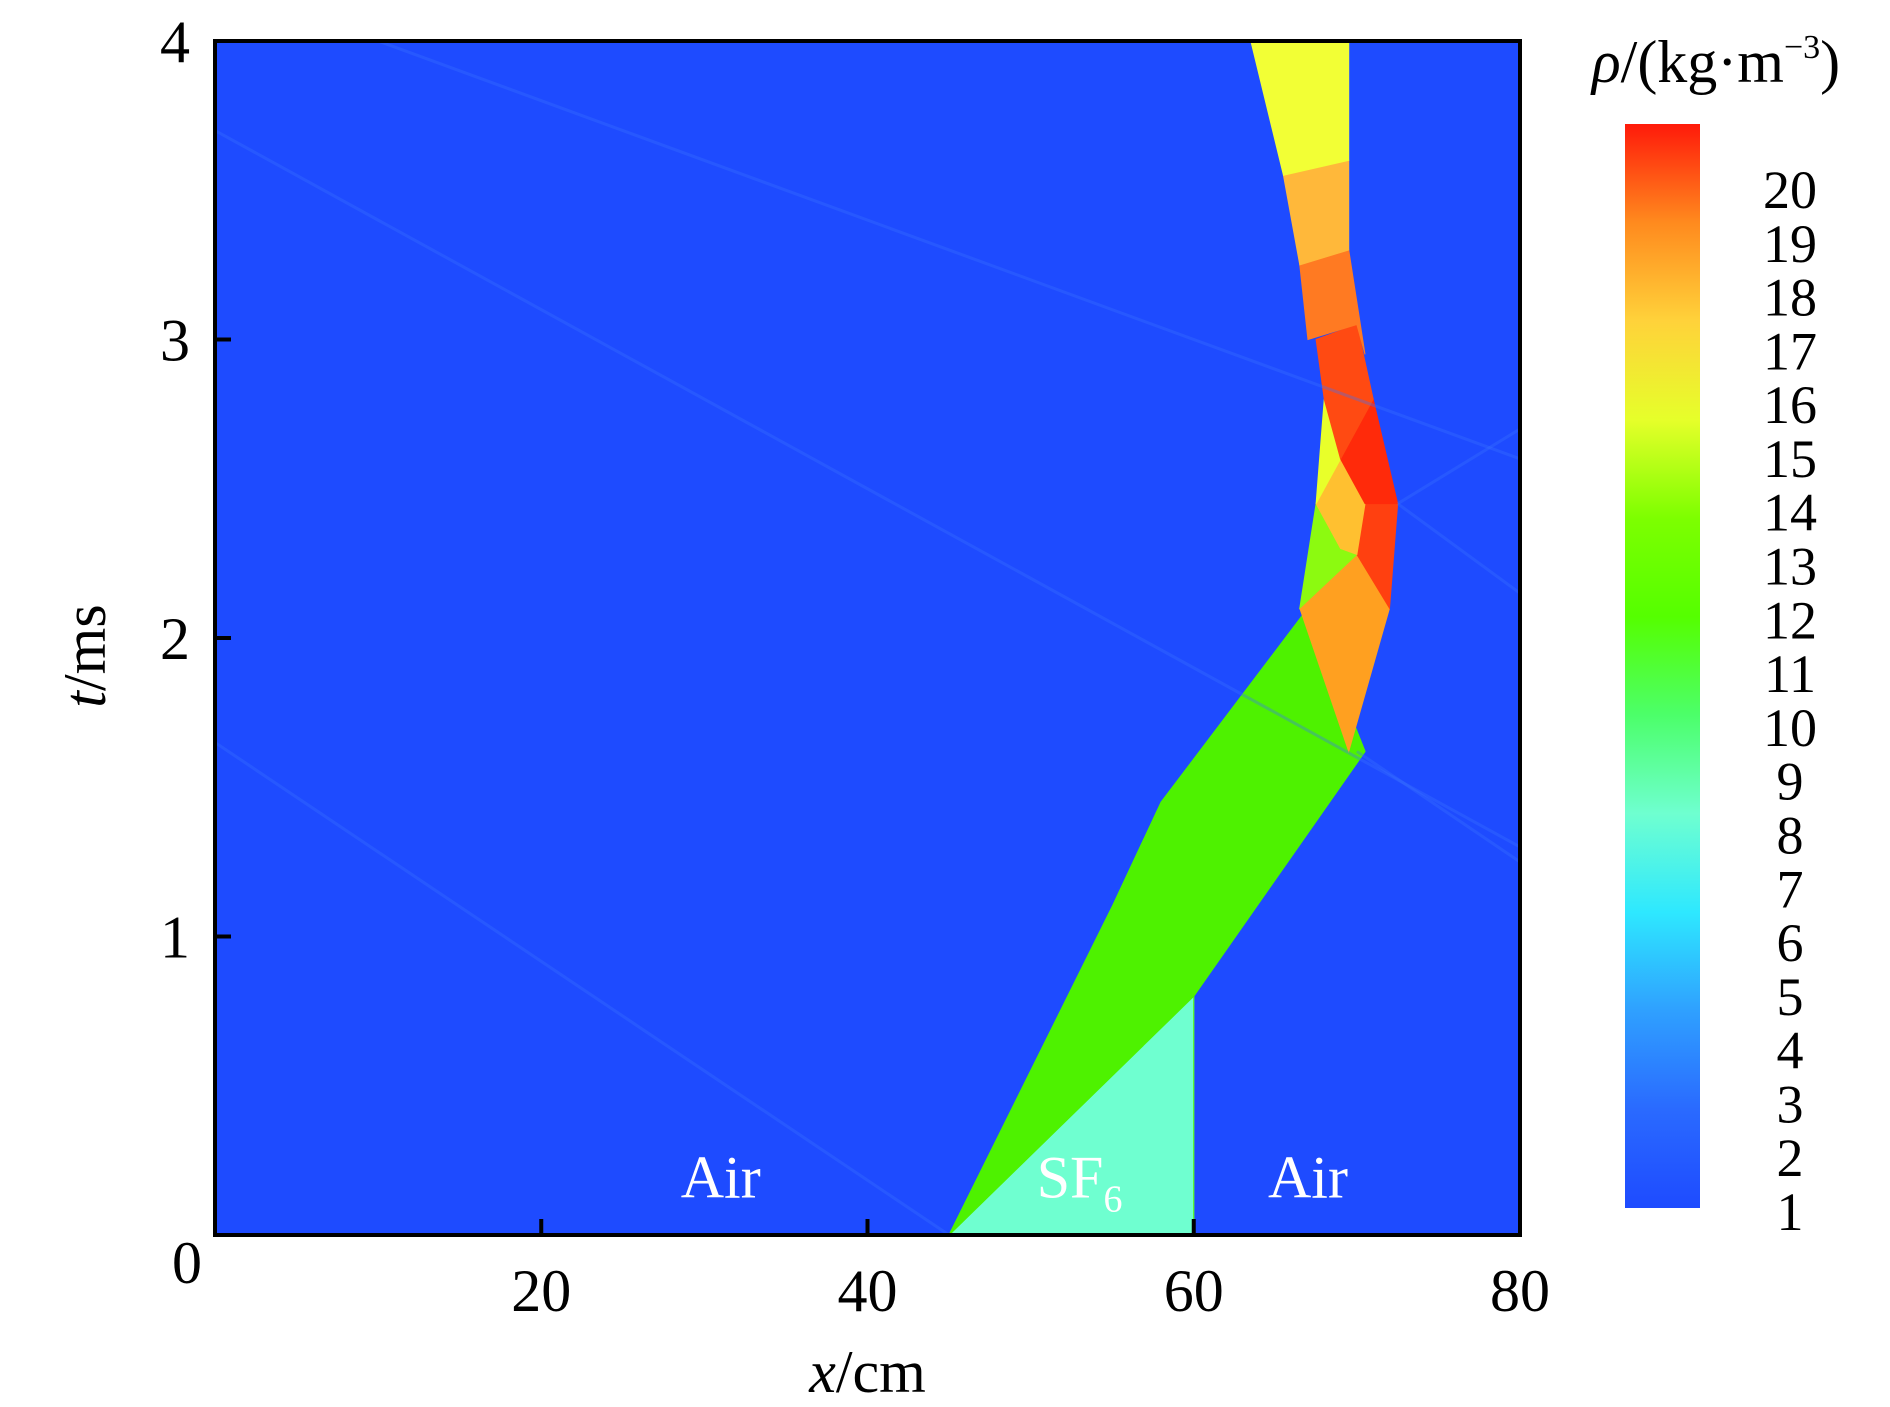 The height and width of the screenshot is (1407, 1890). Describe the element at coordinates (1790, 1051) in the screenshot. I see `colorbar-tick-label: 4` at that location.